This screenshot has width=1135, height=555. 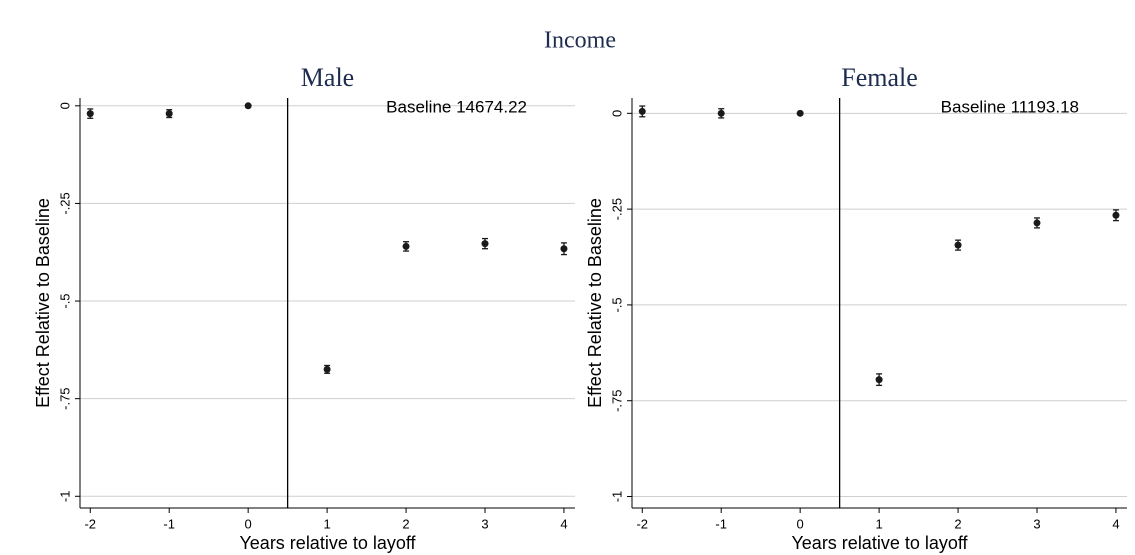 What do you see at coordinates (456, 106) in the screenshot?
I see `annotation: Baseline 14674.22` at bounding box center [456, 106].